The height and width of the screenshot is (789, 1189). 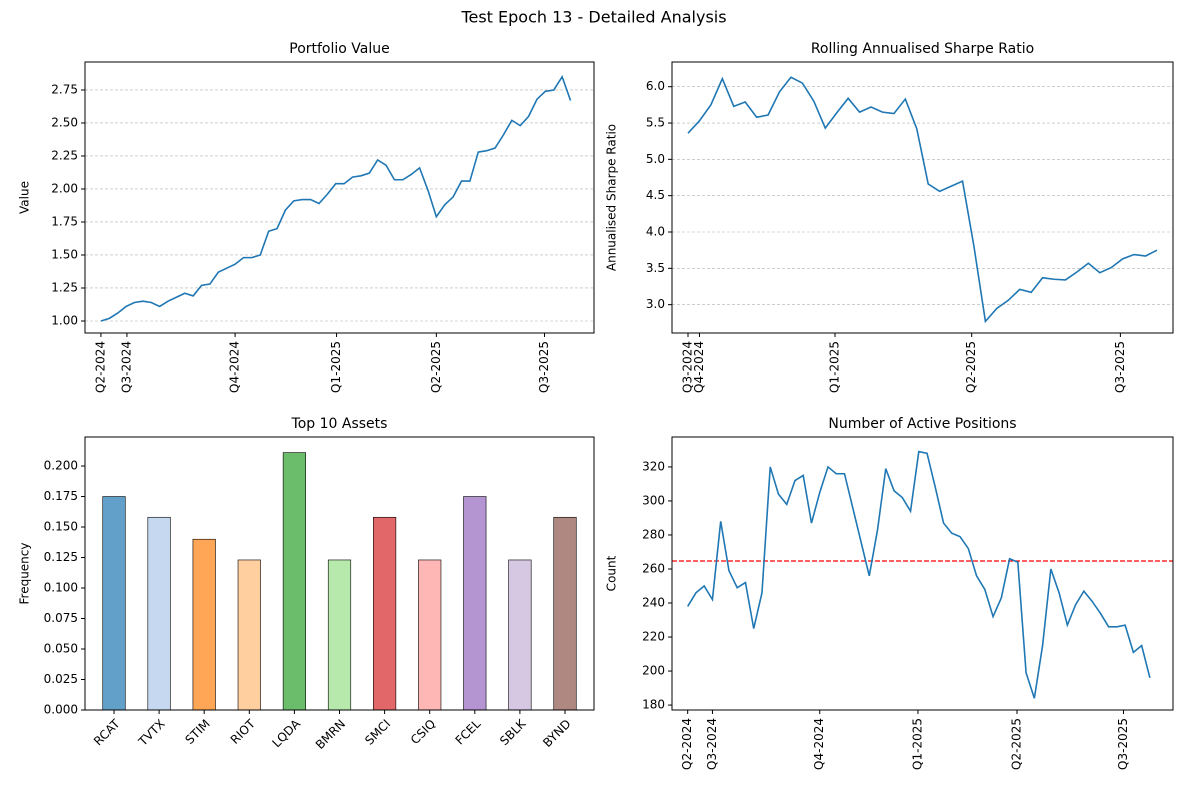 What do you see at coordinates (61, 588) in the screenshot?
I see `y-tick-label: 0.100` at bounding box center [61, 588].